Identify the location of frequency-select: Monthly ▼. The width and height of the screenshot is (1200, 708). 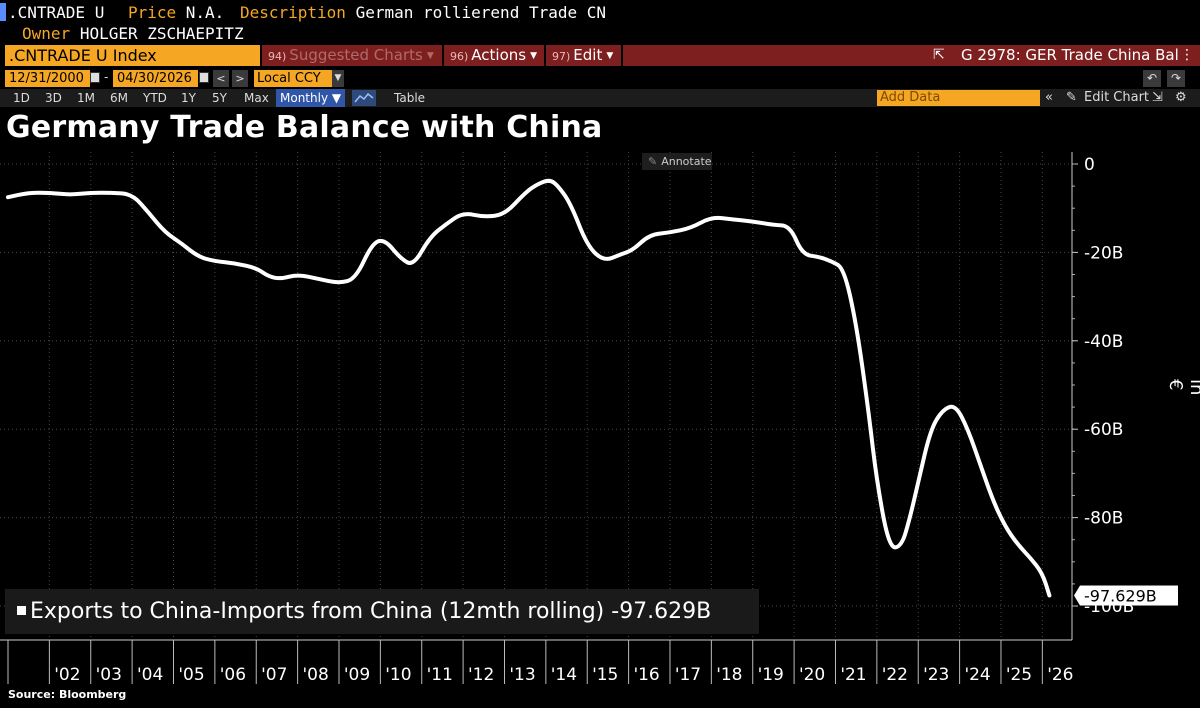
(311, 98).